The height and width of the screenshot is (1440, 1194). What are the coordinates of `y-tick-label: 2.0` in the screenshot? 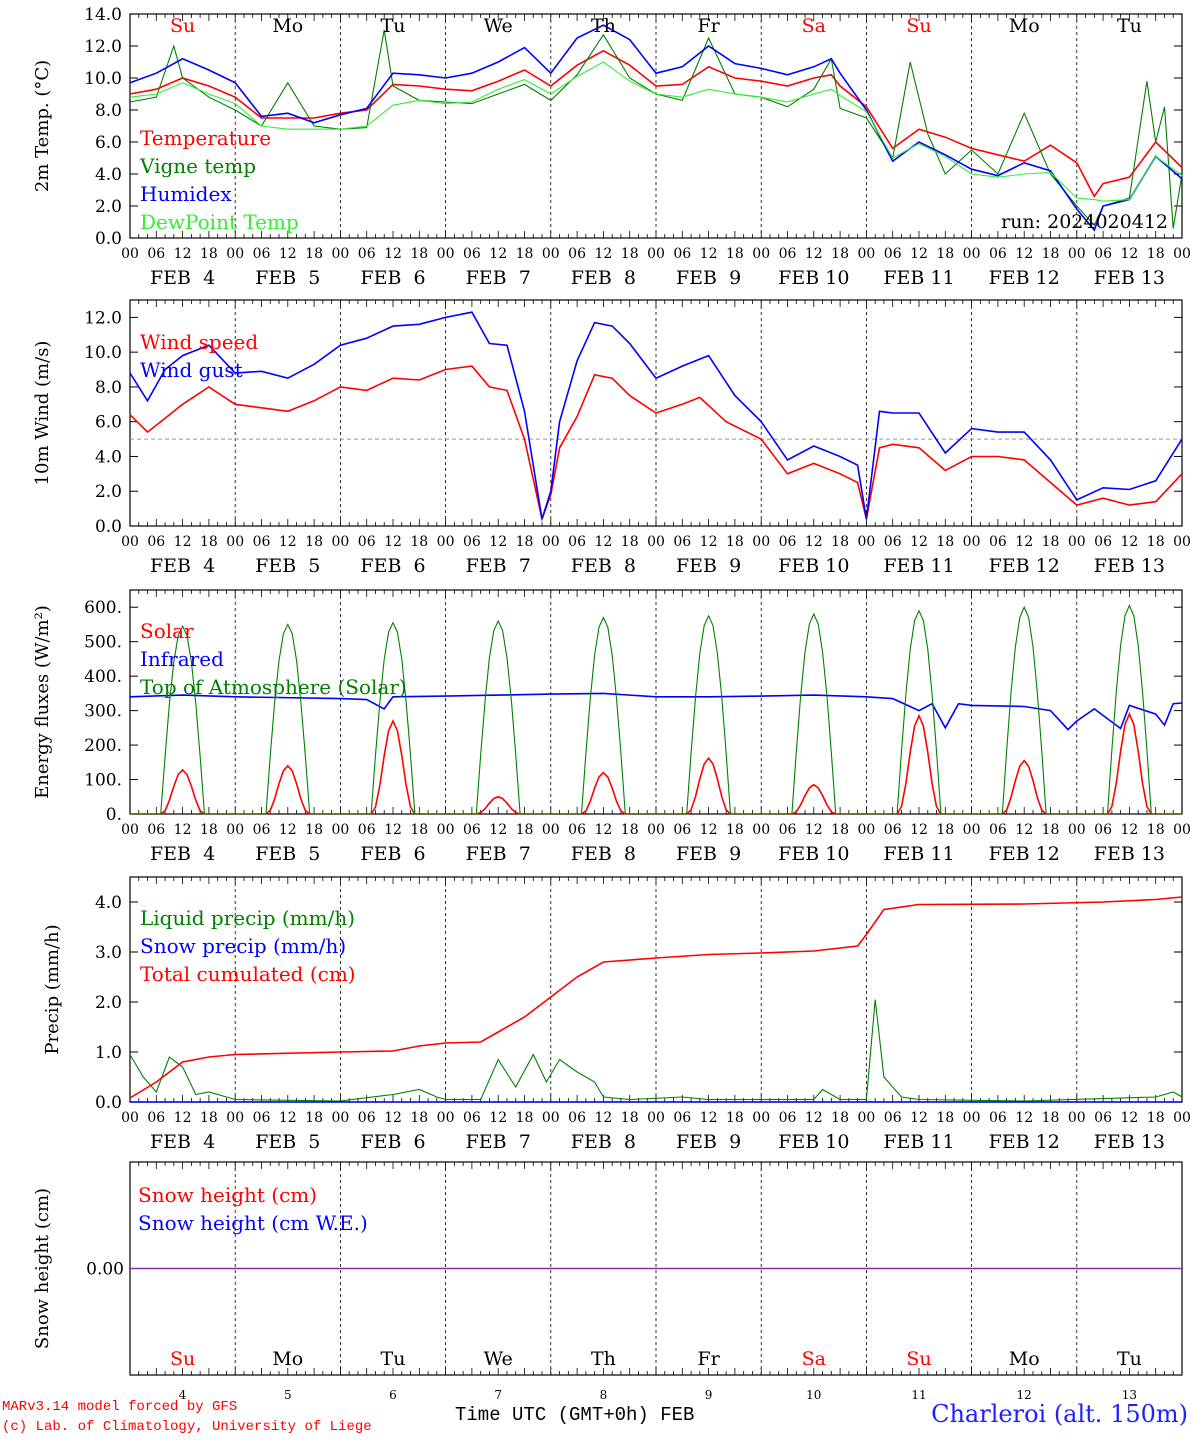 It's located at (108, 492).